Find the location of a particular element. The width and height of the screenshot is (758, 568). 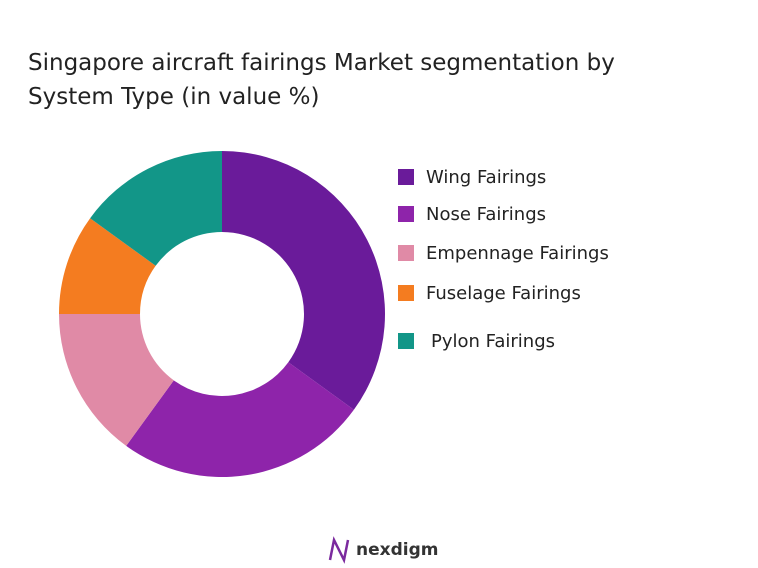

logo: nexdigm is located at coordinates (383, 550).